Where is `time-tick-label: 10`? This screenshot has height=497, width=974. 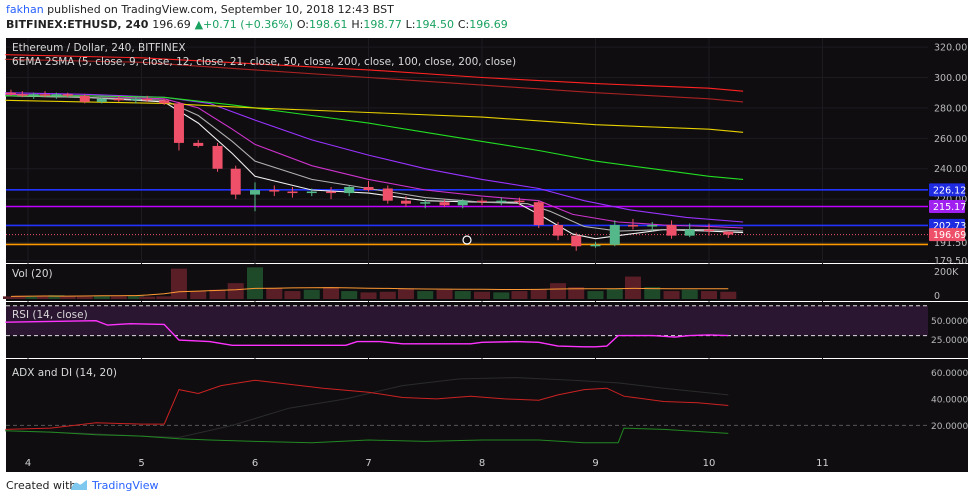
time-tick-label: 10 is located at coordinates (709, 463).